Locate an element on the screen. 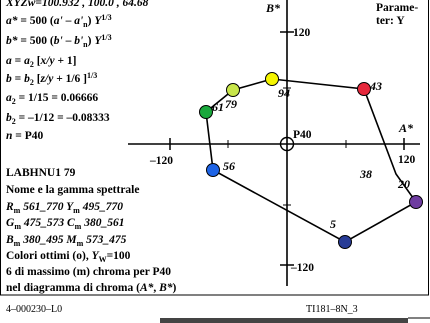 This screenshot has width=430, height=323. center-label: P40 is located at coordinates (302, 135).